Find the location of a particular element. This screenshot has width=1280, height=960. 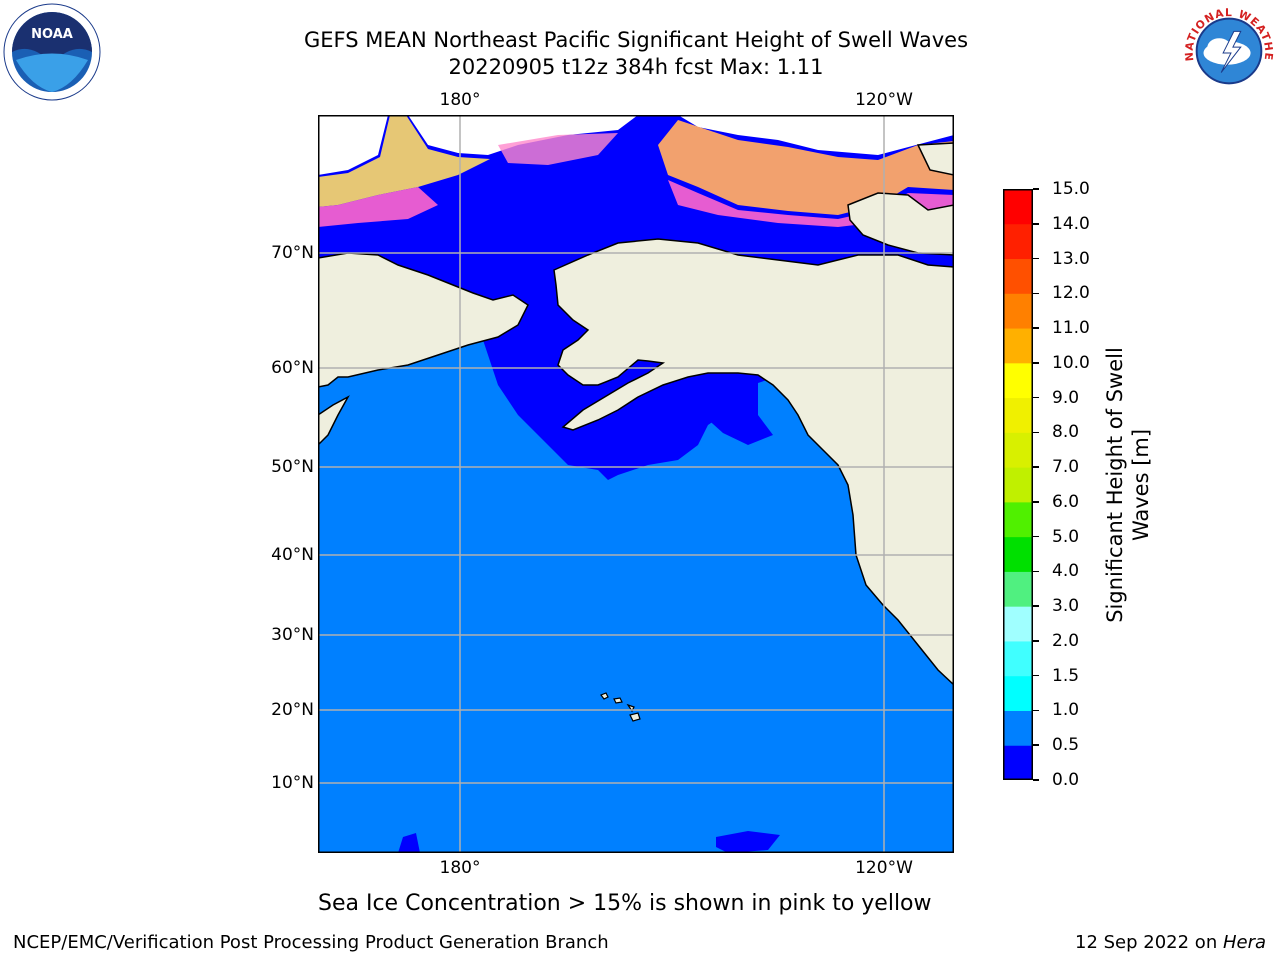

lat-label-70n: 70°N is located at coordinates (292, 253).